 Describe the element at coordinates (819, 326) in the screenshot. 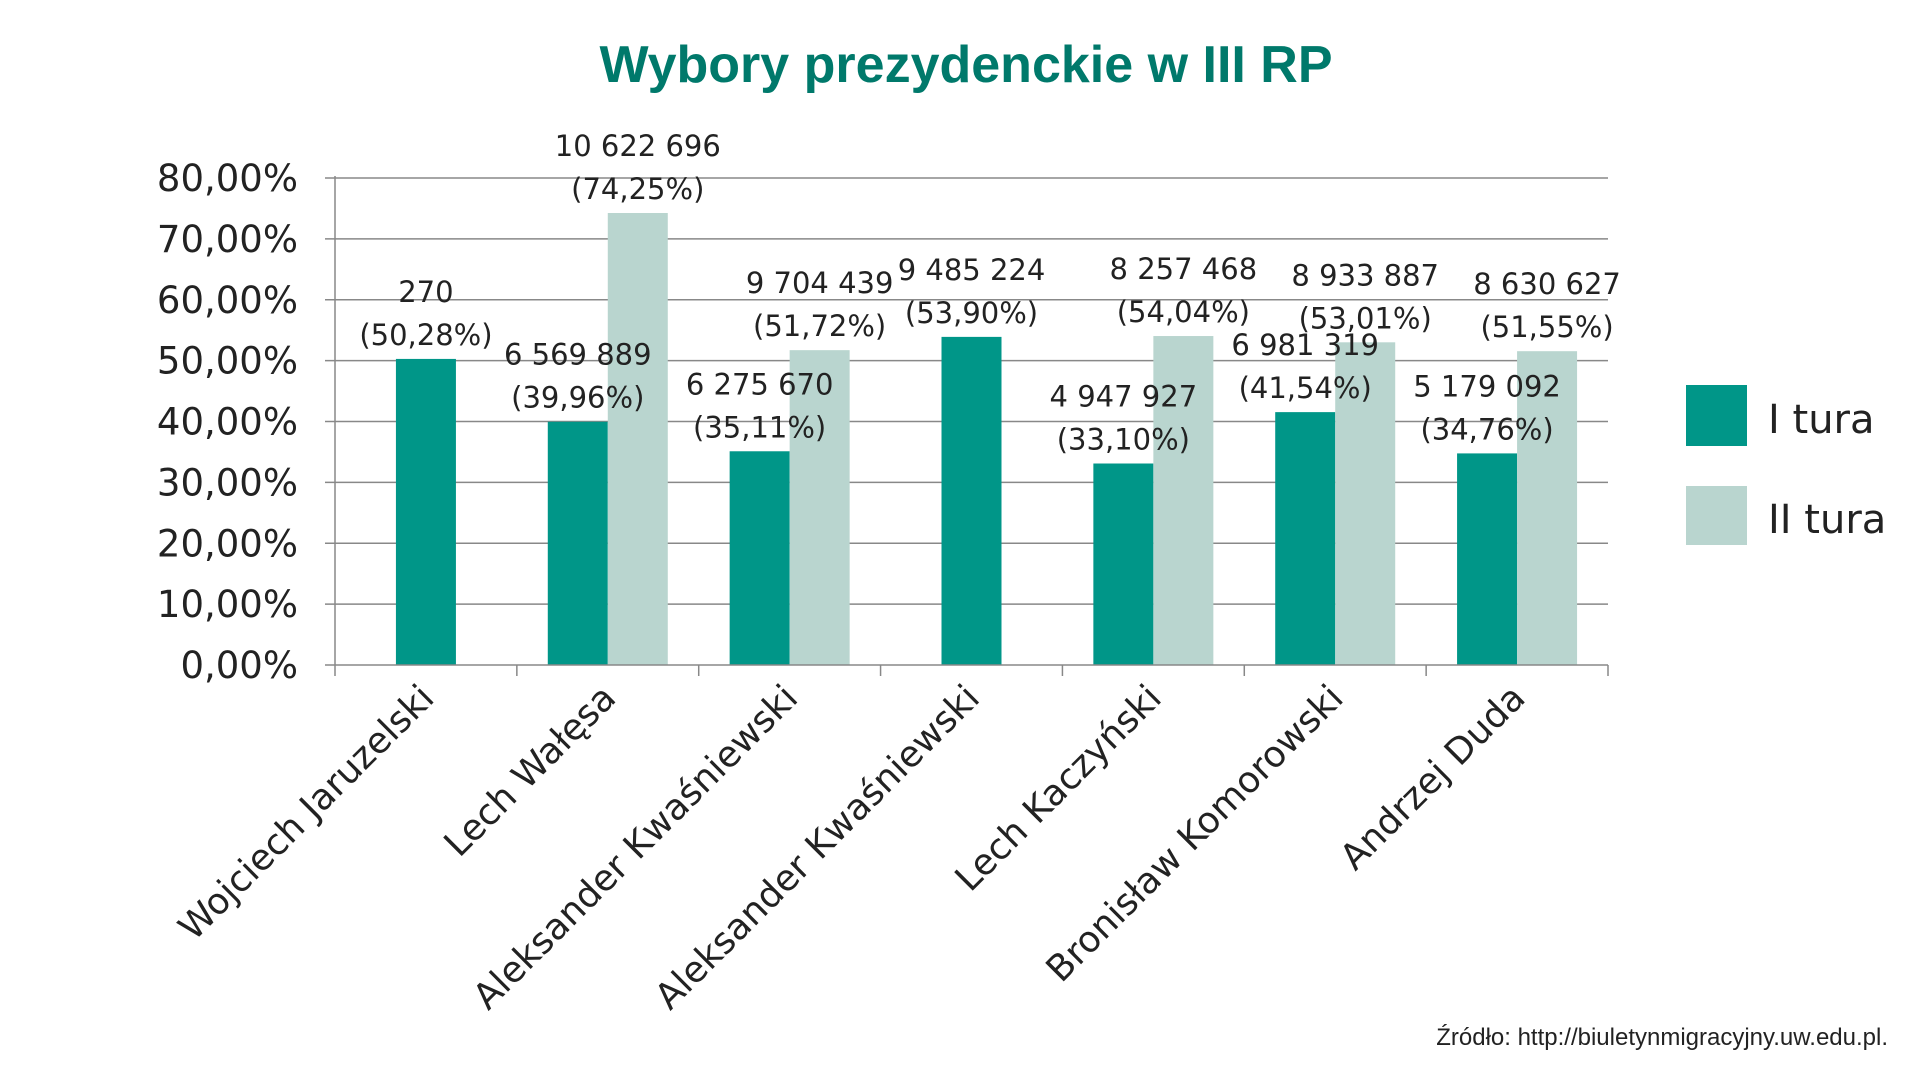

I see `data-label-percent: (51,72%)` at that location.